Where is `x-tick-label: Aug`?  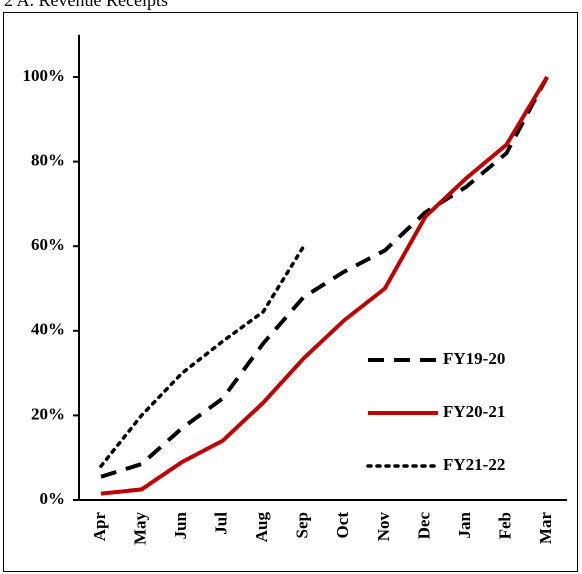 x-tick-label: Aug is located at coordinates (261, 527).